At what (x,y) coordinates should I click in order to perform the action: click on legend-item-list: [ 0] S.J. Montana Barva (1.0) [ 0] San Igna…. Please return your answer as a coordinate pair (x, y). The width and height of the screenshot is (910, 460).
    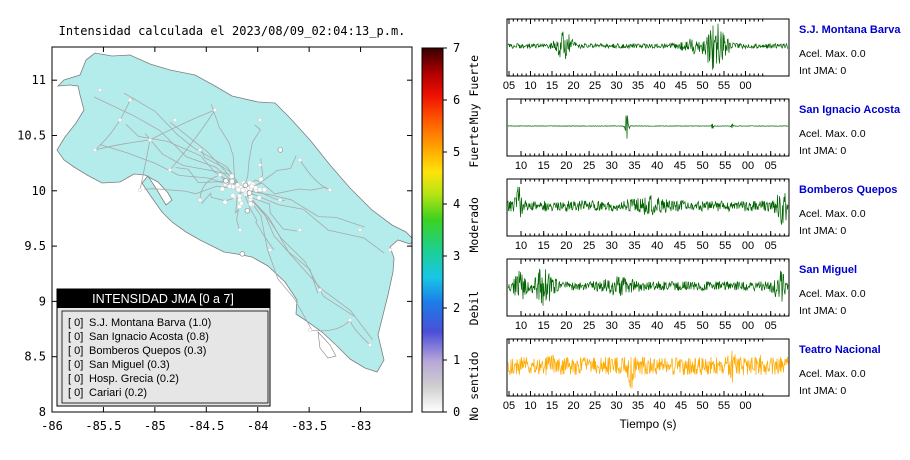
    Looking at the image, I should click on (139, 358).